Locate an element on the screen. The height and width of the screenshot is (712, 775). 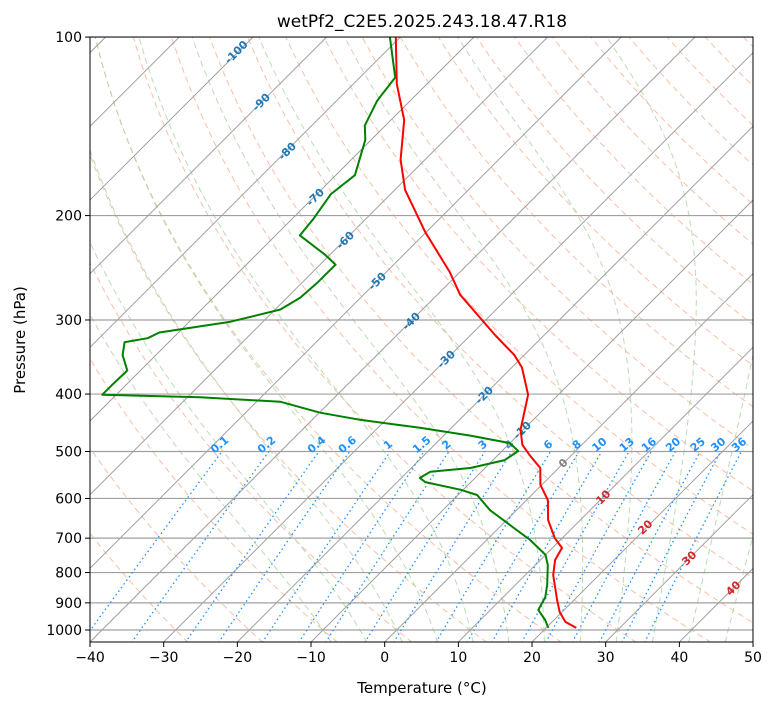
y-tick-label: 1000 is located at coordinates (64, 631).